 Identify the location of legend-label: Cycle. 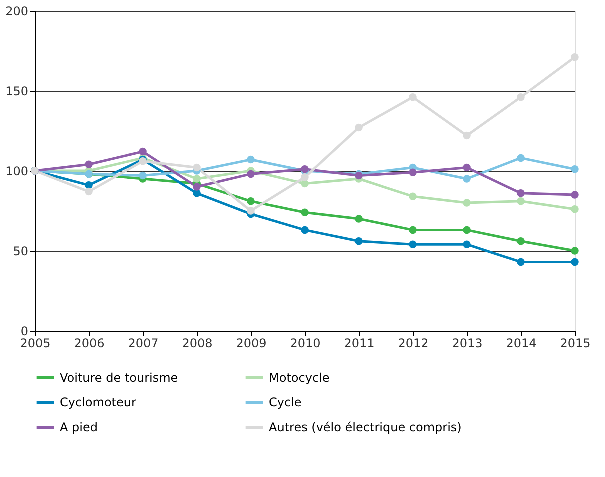
(285, 403).